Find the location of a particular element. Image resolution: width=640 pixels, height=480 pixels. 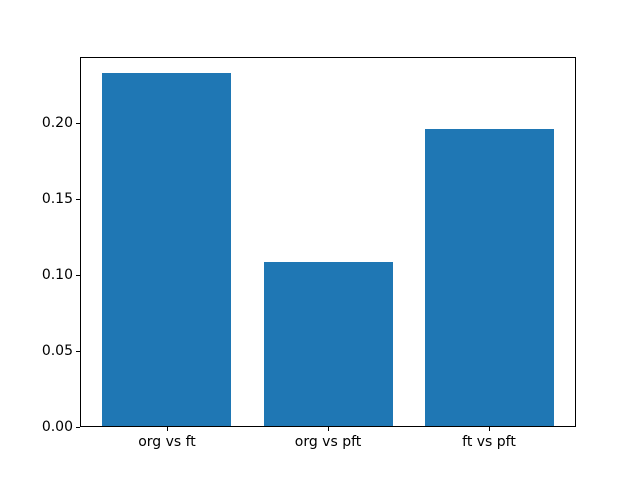

y-tick-label-3: 0.10 is located at coordinates (57, 275).